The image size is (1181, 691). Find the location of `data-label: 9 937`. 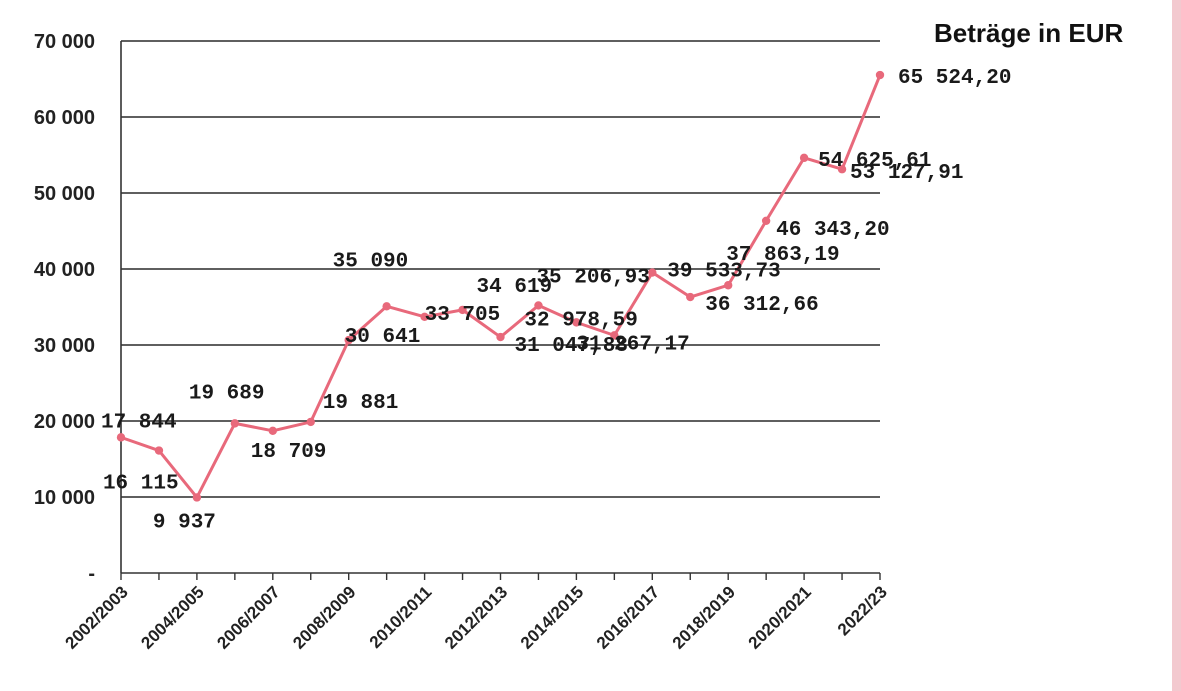

data-label: 9 937 is located at coordinates (184, 522).